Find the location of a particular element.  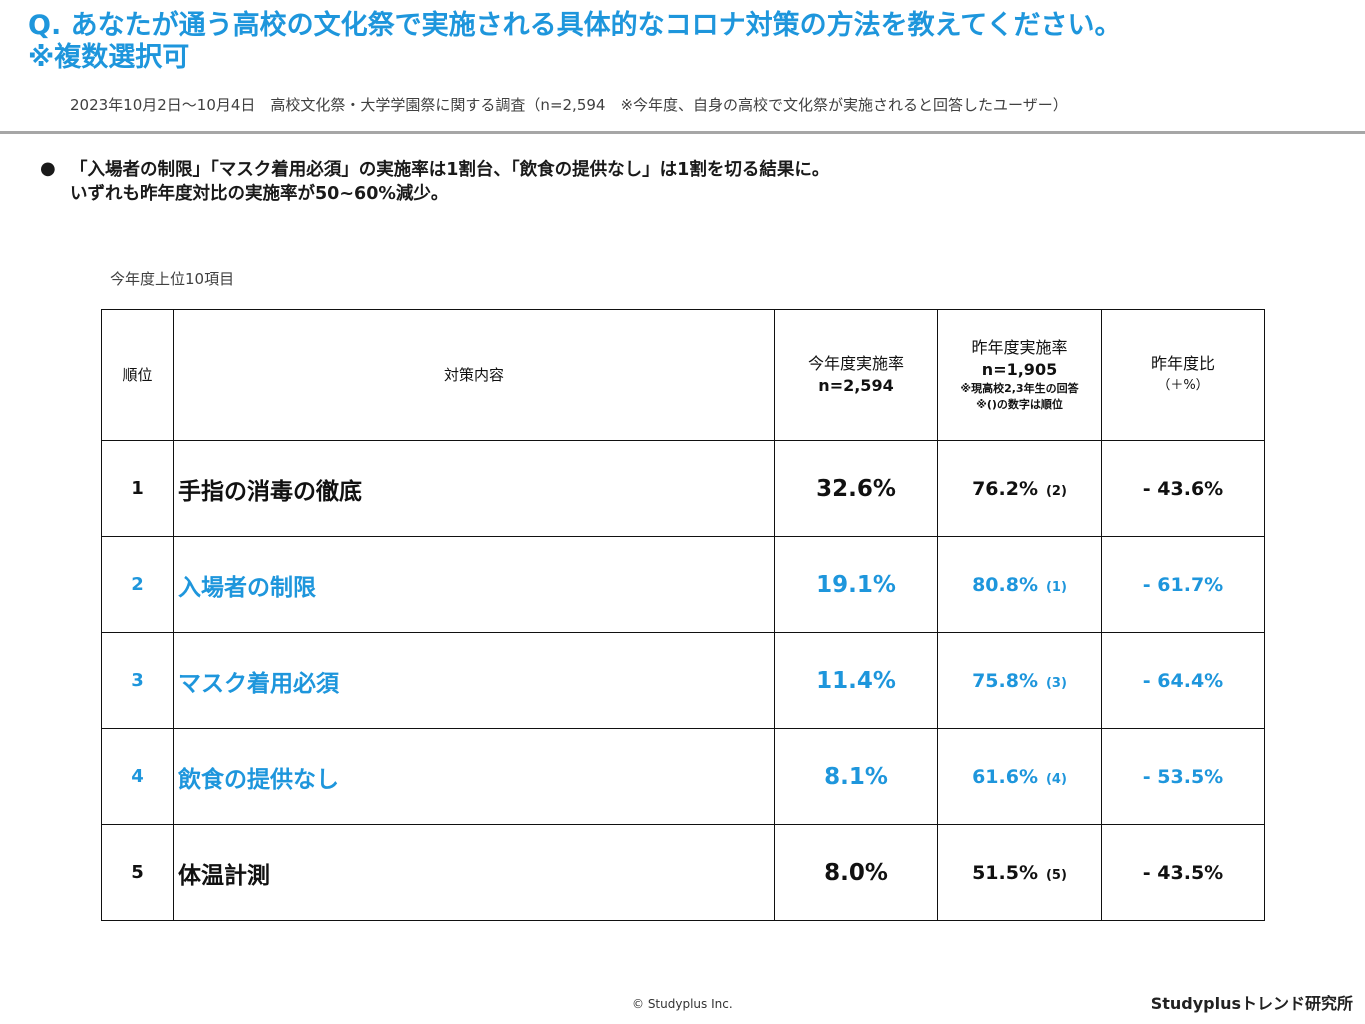

table-caption: 今年度上位10項目 is located at coordinates (172, 279).